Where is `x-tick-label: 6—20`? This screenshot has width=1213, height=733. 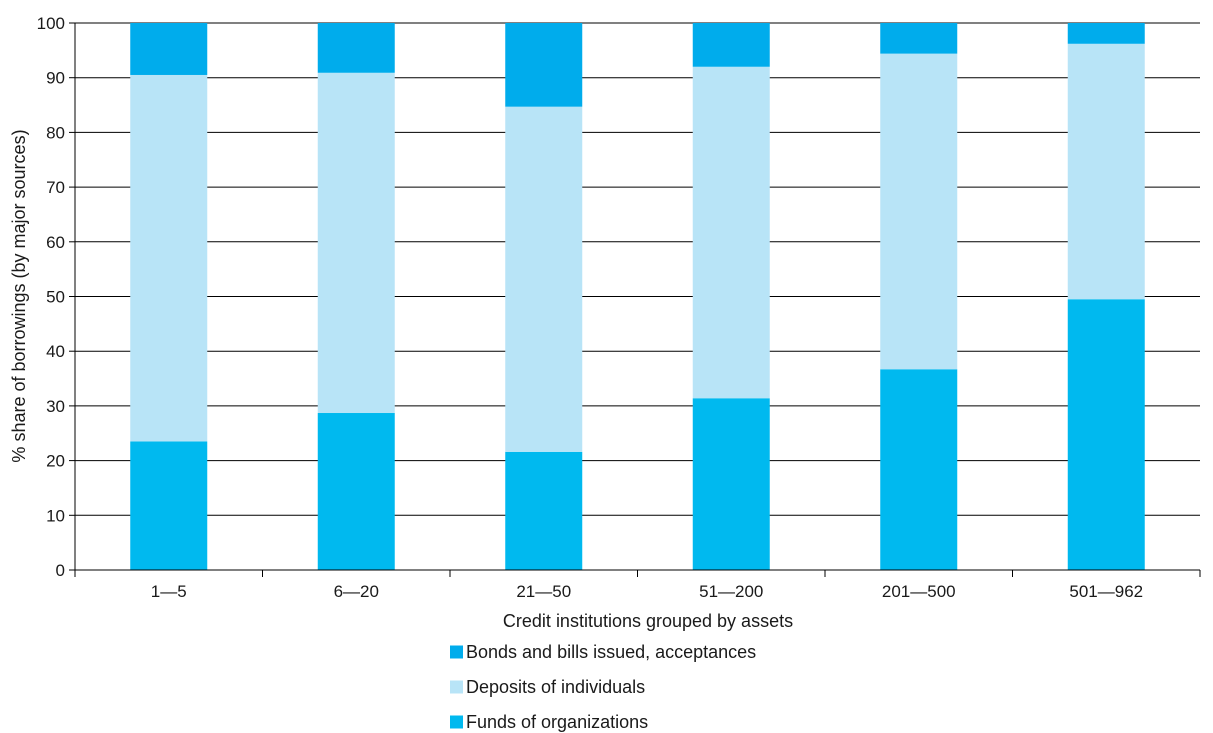
x-tick-label: 6—20 is located at coordinates (356, 591).